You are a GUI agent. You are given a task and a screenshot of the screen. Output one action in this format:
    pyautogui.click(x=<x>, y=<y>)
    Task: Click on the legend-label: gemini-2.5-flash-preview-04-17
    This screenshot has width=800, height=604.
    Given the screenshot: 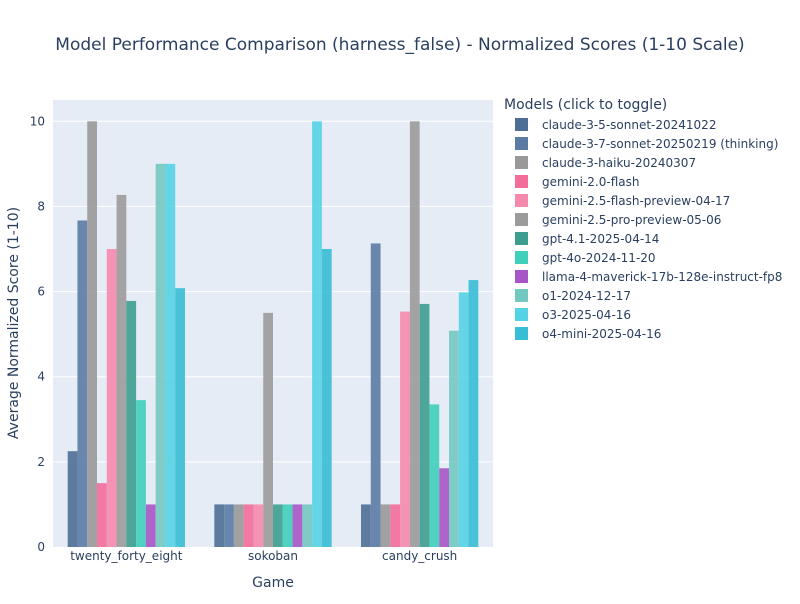 What is the action you would take?
    pyautogui.click(x=636, y=201)
    